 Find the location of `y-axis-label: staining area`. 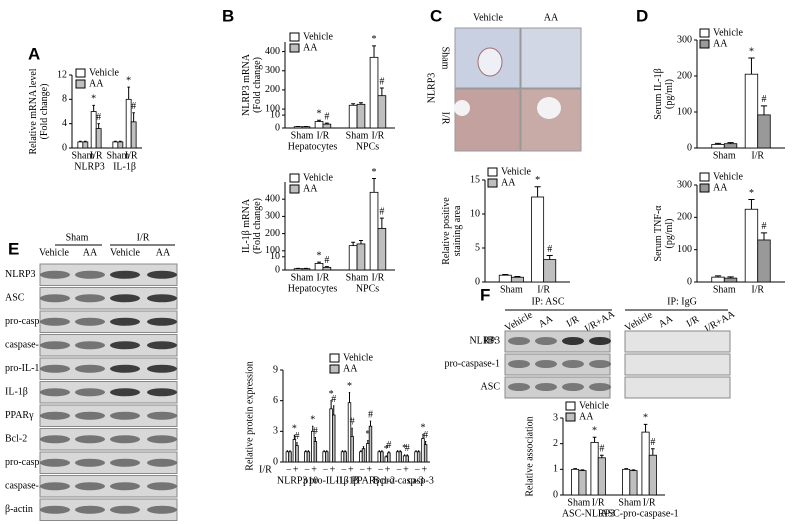

y-axis-label: staining area is located at coordinates (457, 230).